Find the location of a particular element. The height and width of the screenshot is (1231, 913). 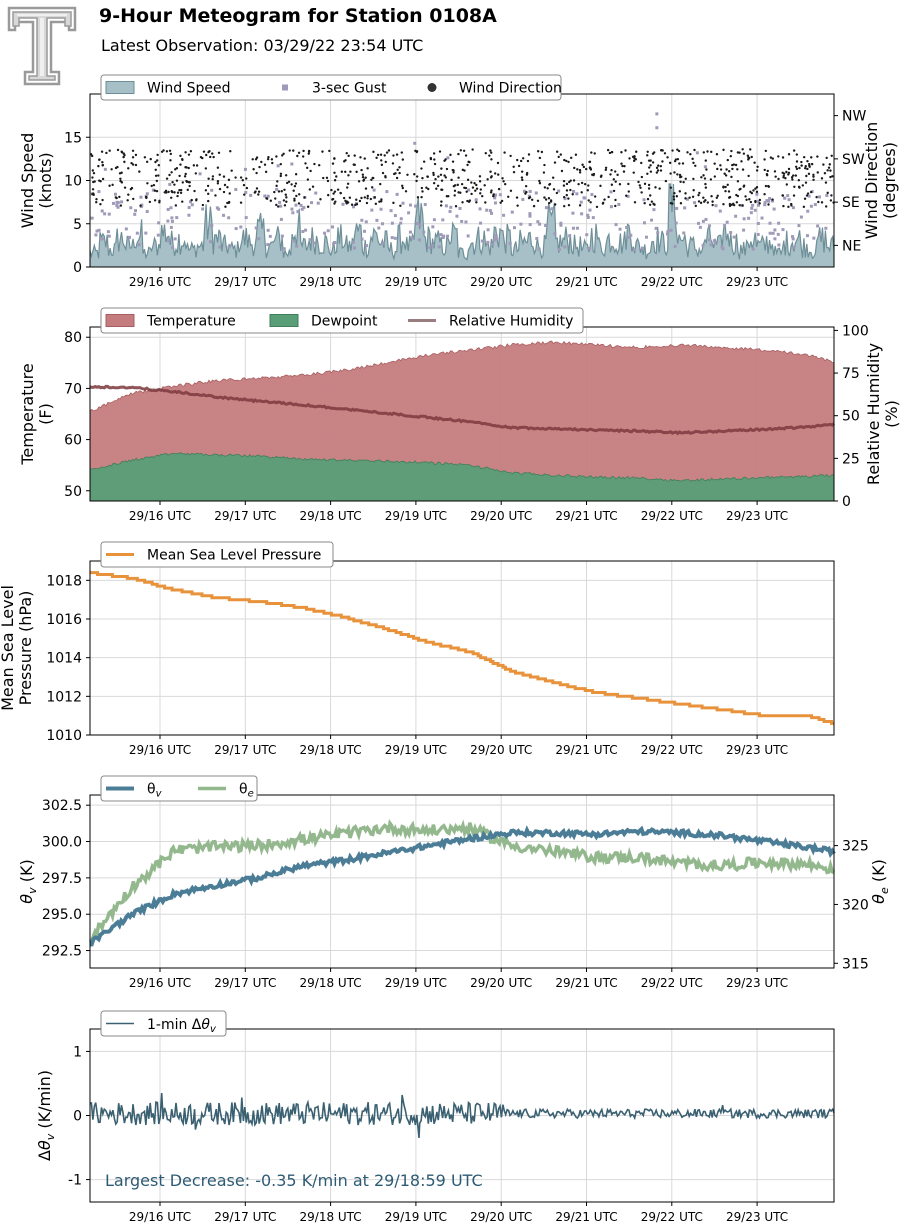

y-tick-label: 15 is located at coordinates (73, 138).